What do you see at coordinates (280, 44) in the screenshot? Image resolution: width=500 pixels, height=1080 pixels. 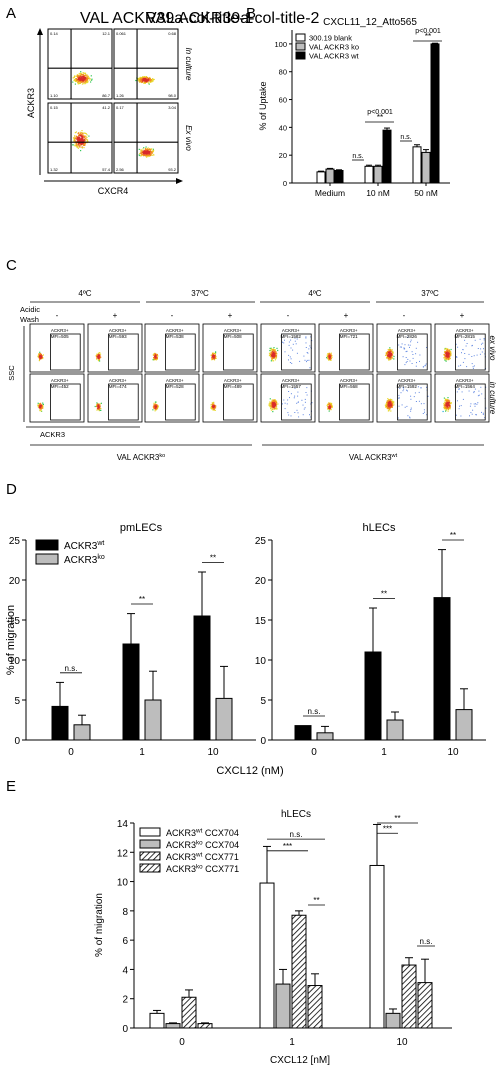 I see `b-ytick-label: 100` at bounding box center [280, 44].